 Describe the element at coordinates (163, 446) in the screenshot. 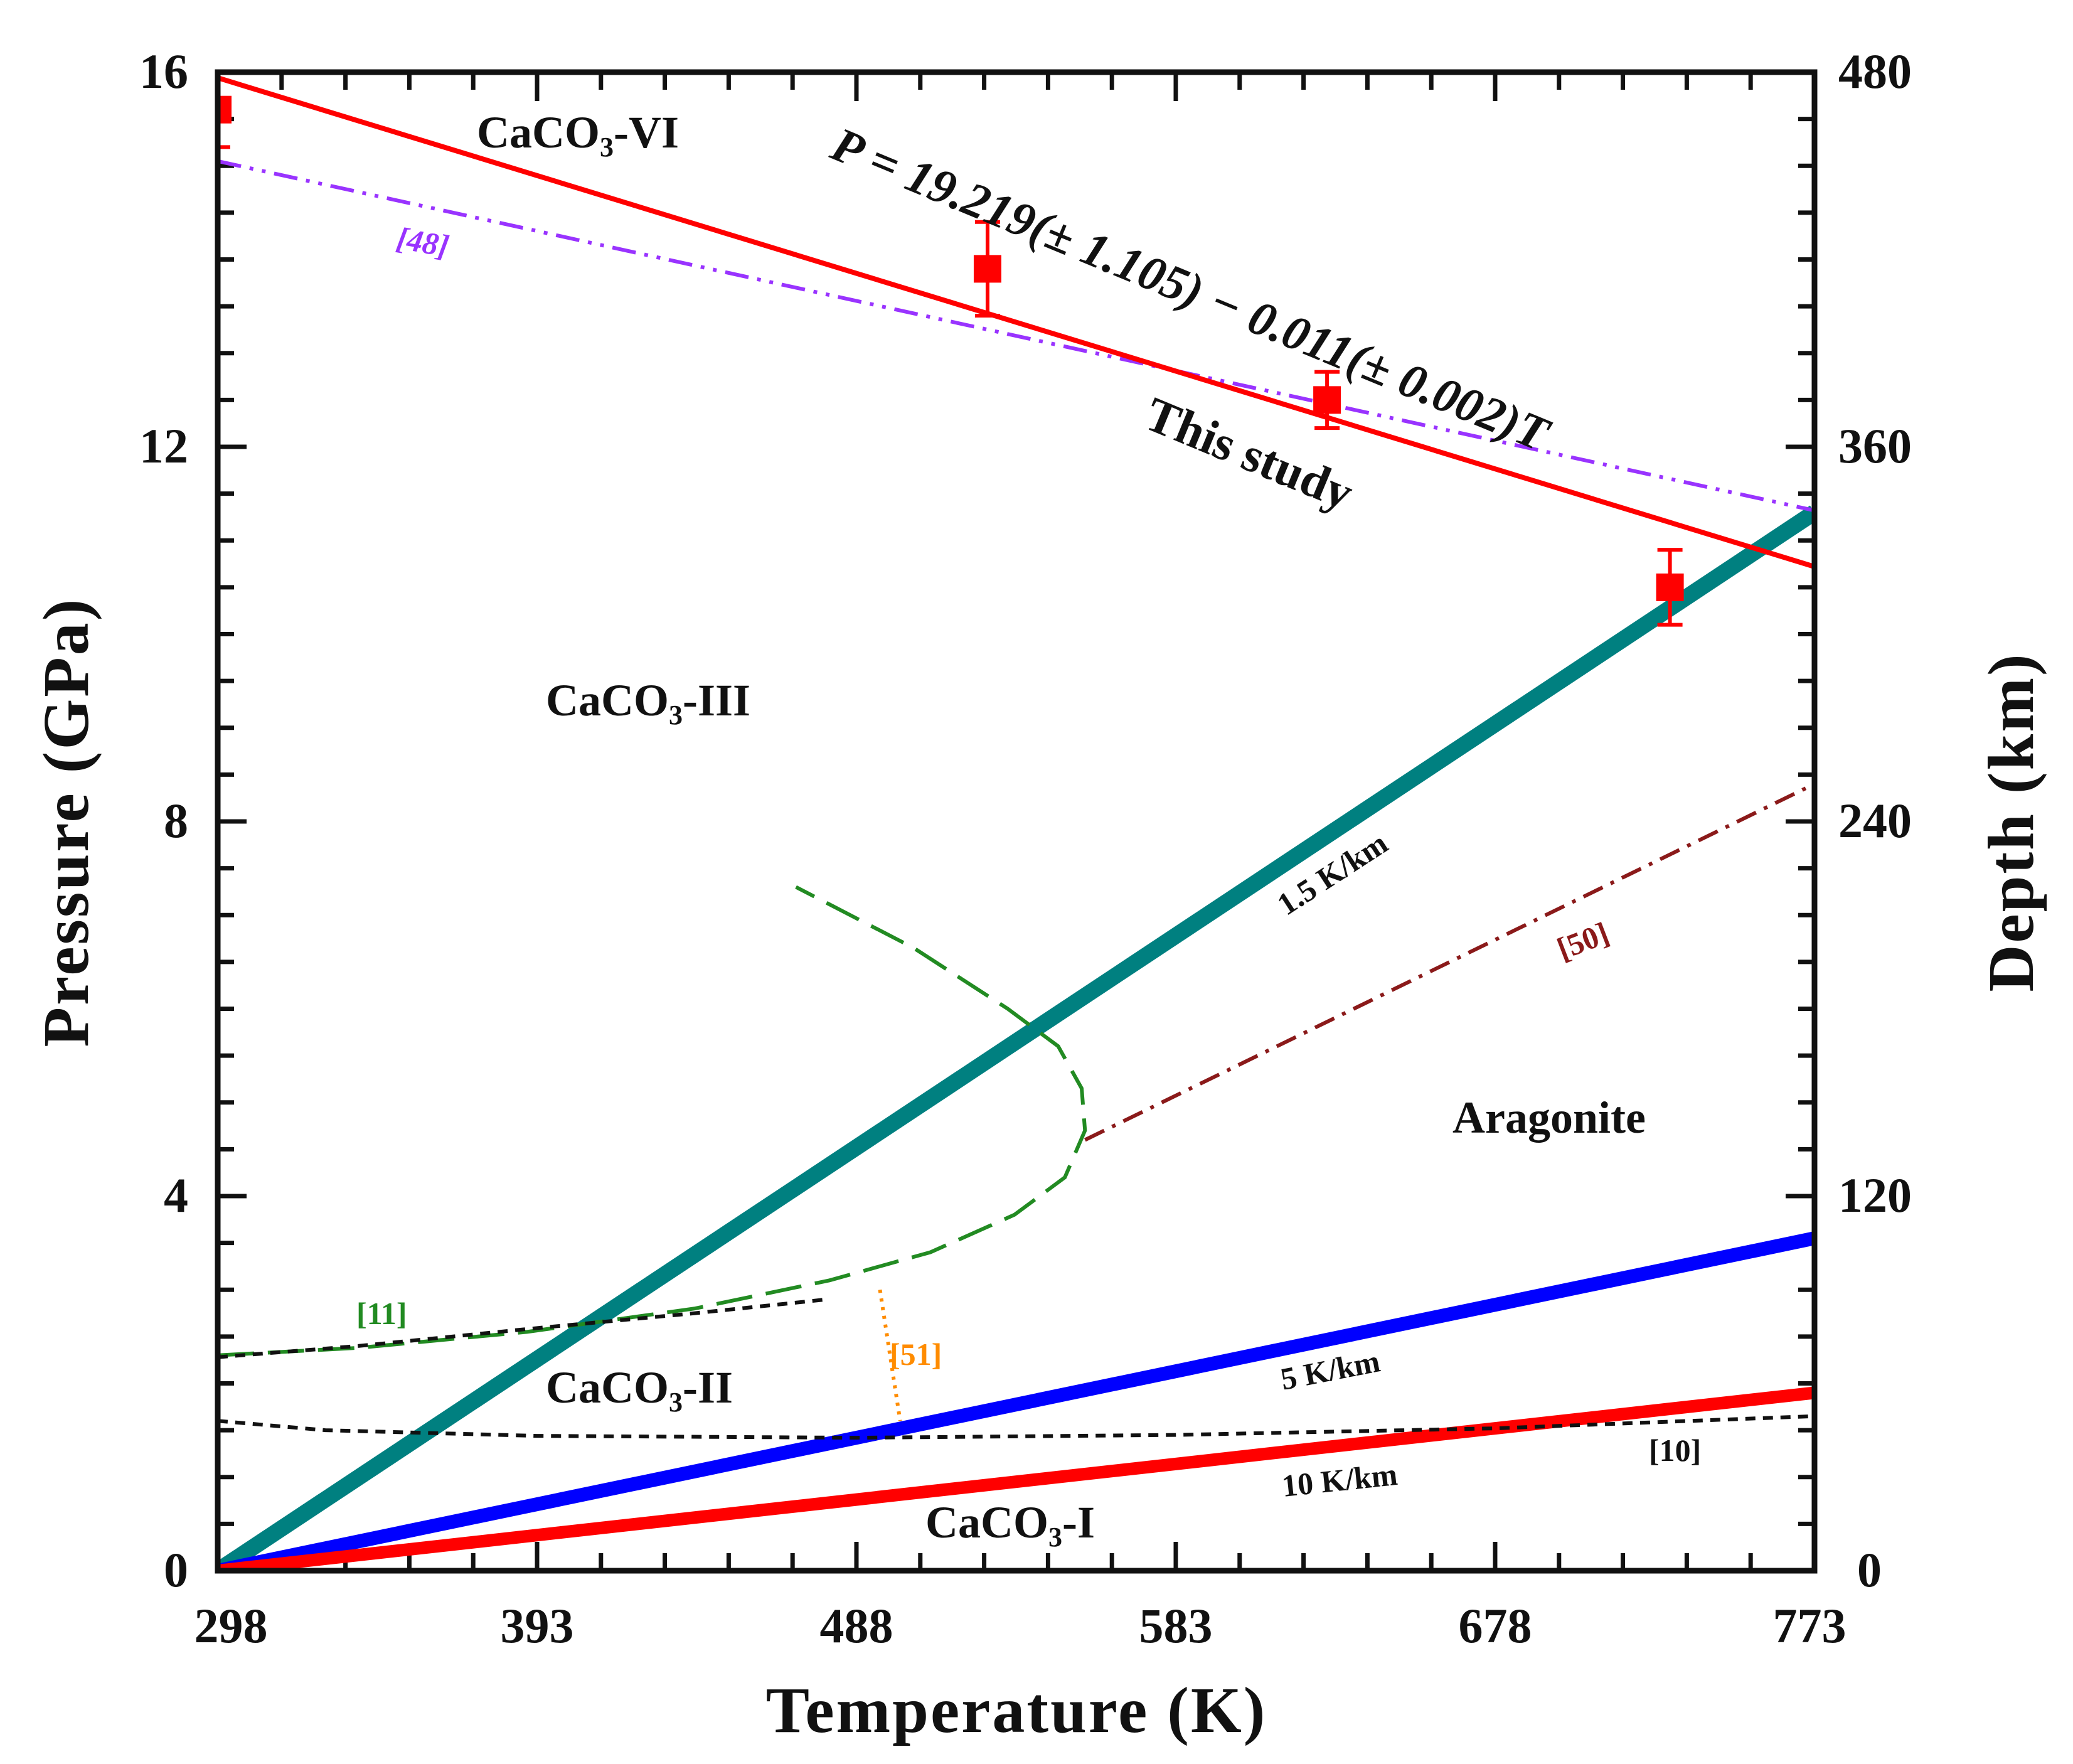

I see `y-tick-label: 12` at that location.